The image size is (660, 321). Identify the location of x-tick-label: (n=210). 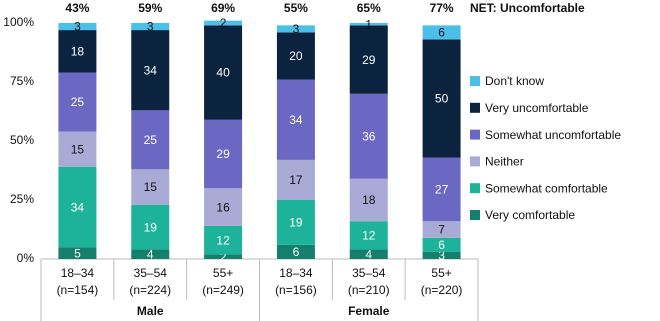
(369, 290).